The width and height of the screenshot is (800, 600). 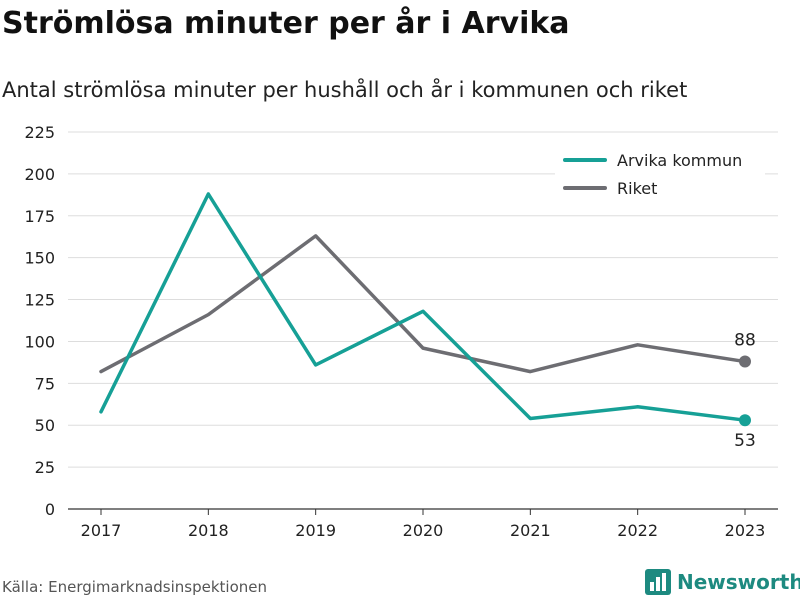 I want to click on y-tick-label: 0, so click(x=50, y=509).